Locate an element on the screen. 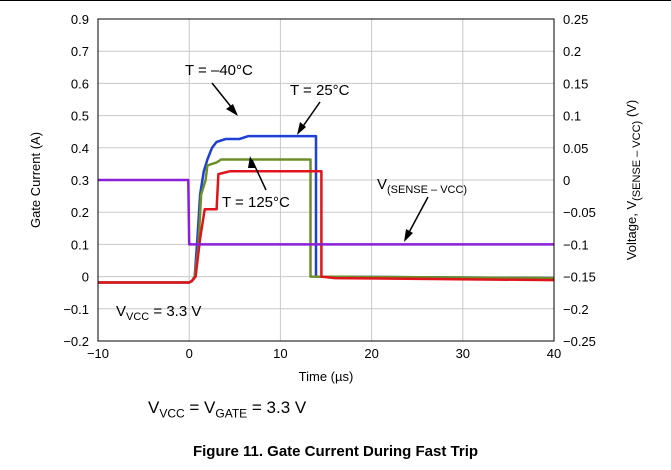  label-vvcc: VVCC = 3.3 V is located at coordinates (158, 313).